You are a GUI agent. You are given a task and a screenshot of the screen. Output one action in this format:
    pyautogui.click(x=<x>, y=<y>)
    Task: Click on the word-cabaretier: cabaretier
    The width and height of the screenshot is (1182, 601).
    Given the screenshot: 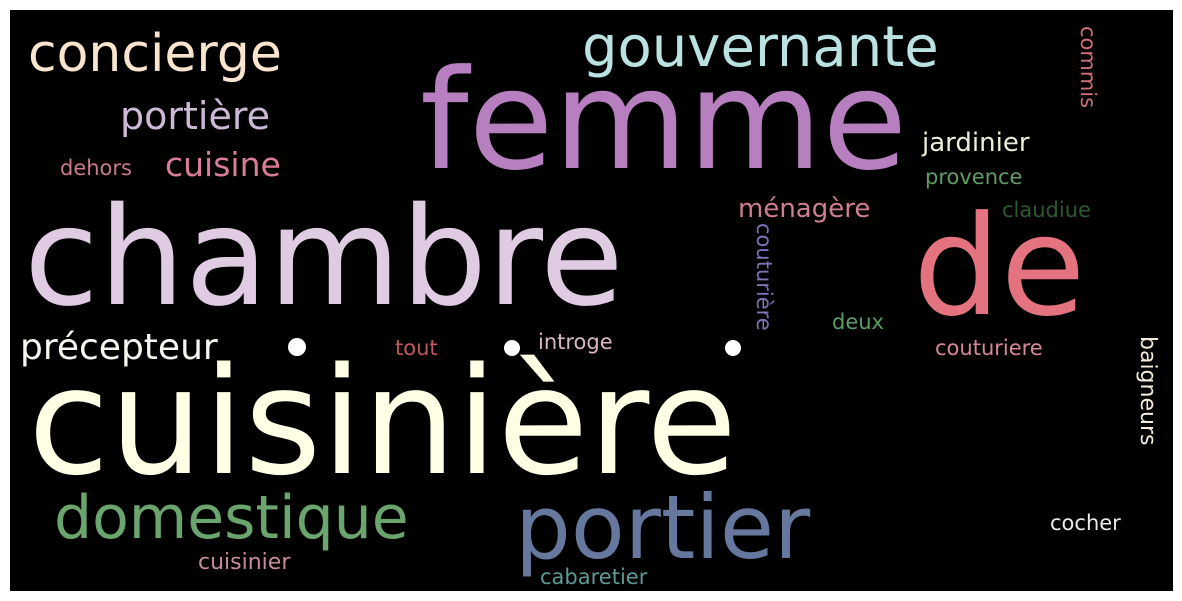 What is the action you would take?
    pyautogui.click(x=594, y=577)
    